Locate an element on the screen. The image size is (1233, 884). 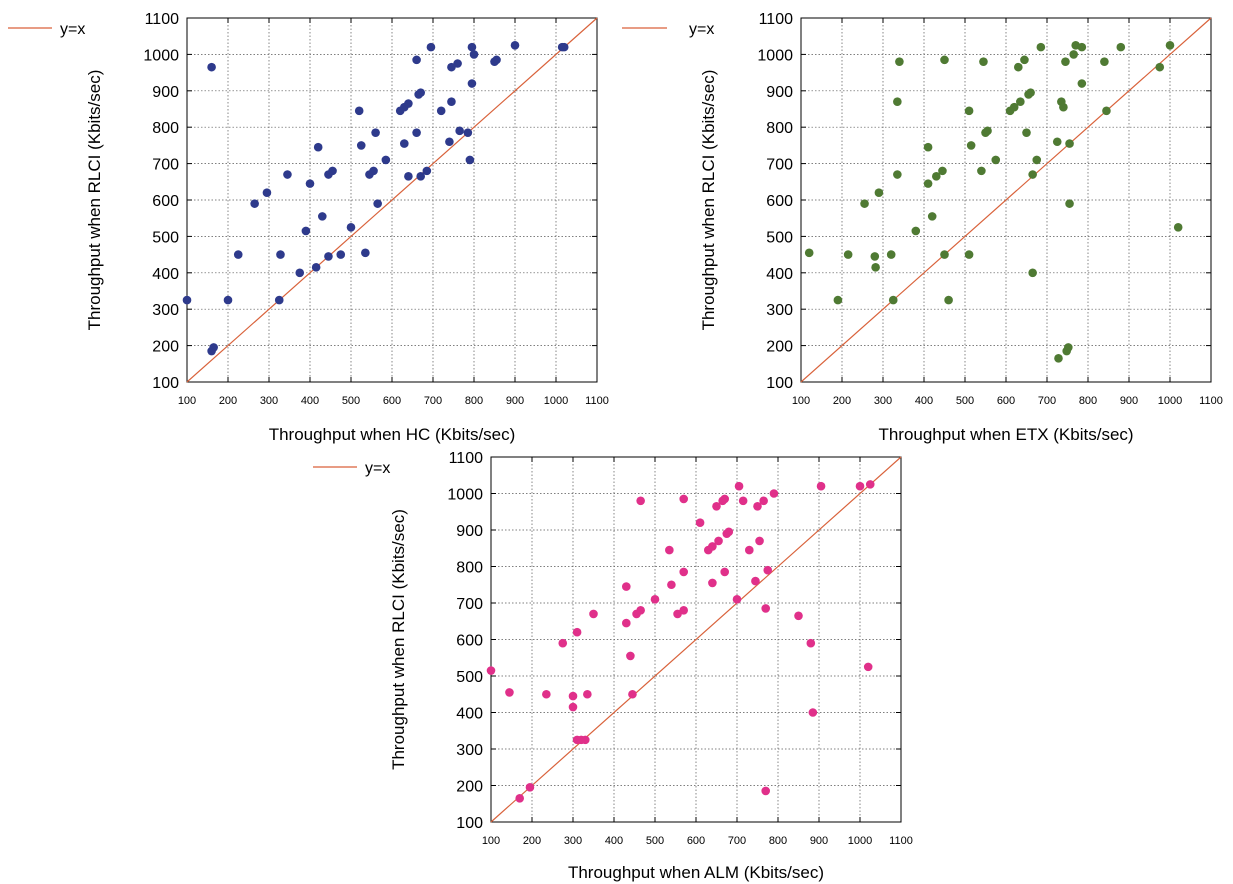
x-tick-label: 300 is located at coordinates (883, 401).